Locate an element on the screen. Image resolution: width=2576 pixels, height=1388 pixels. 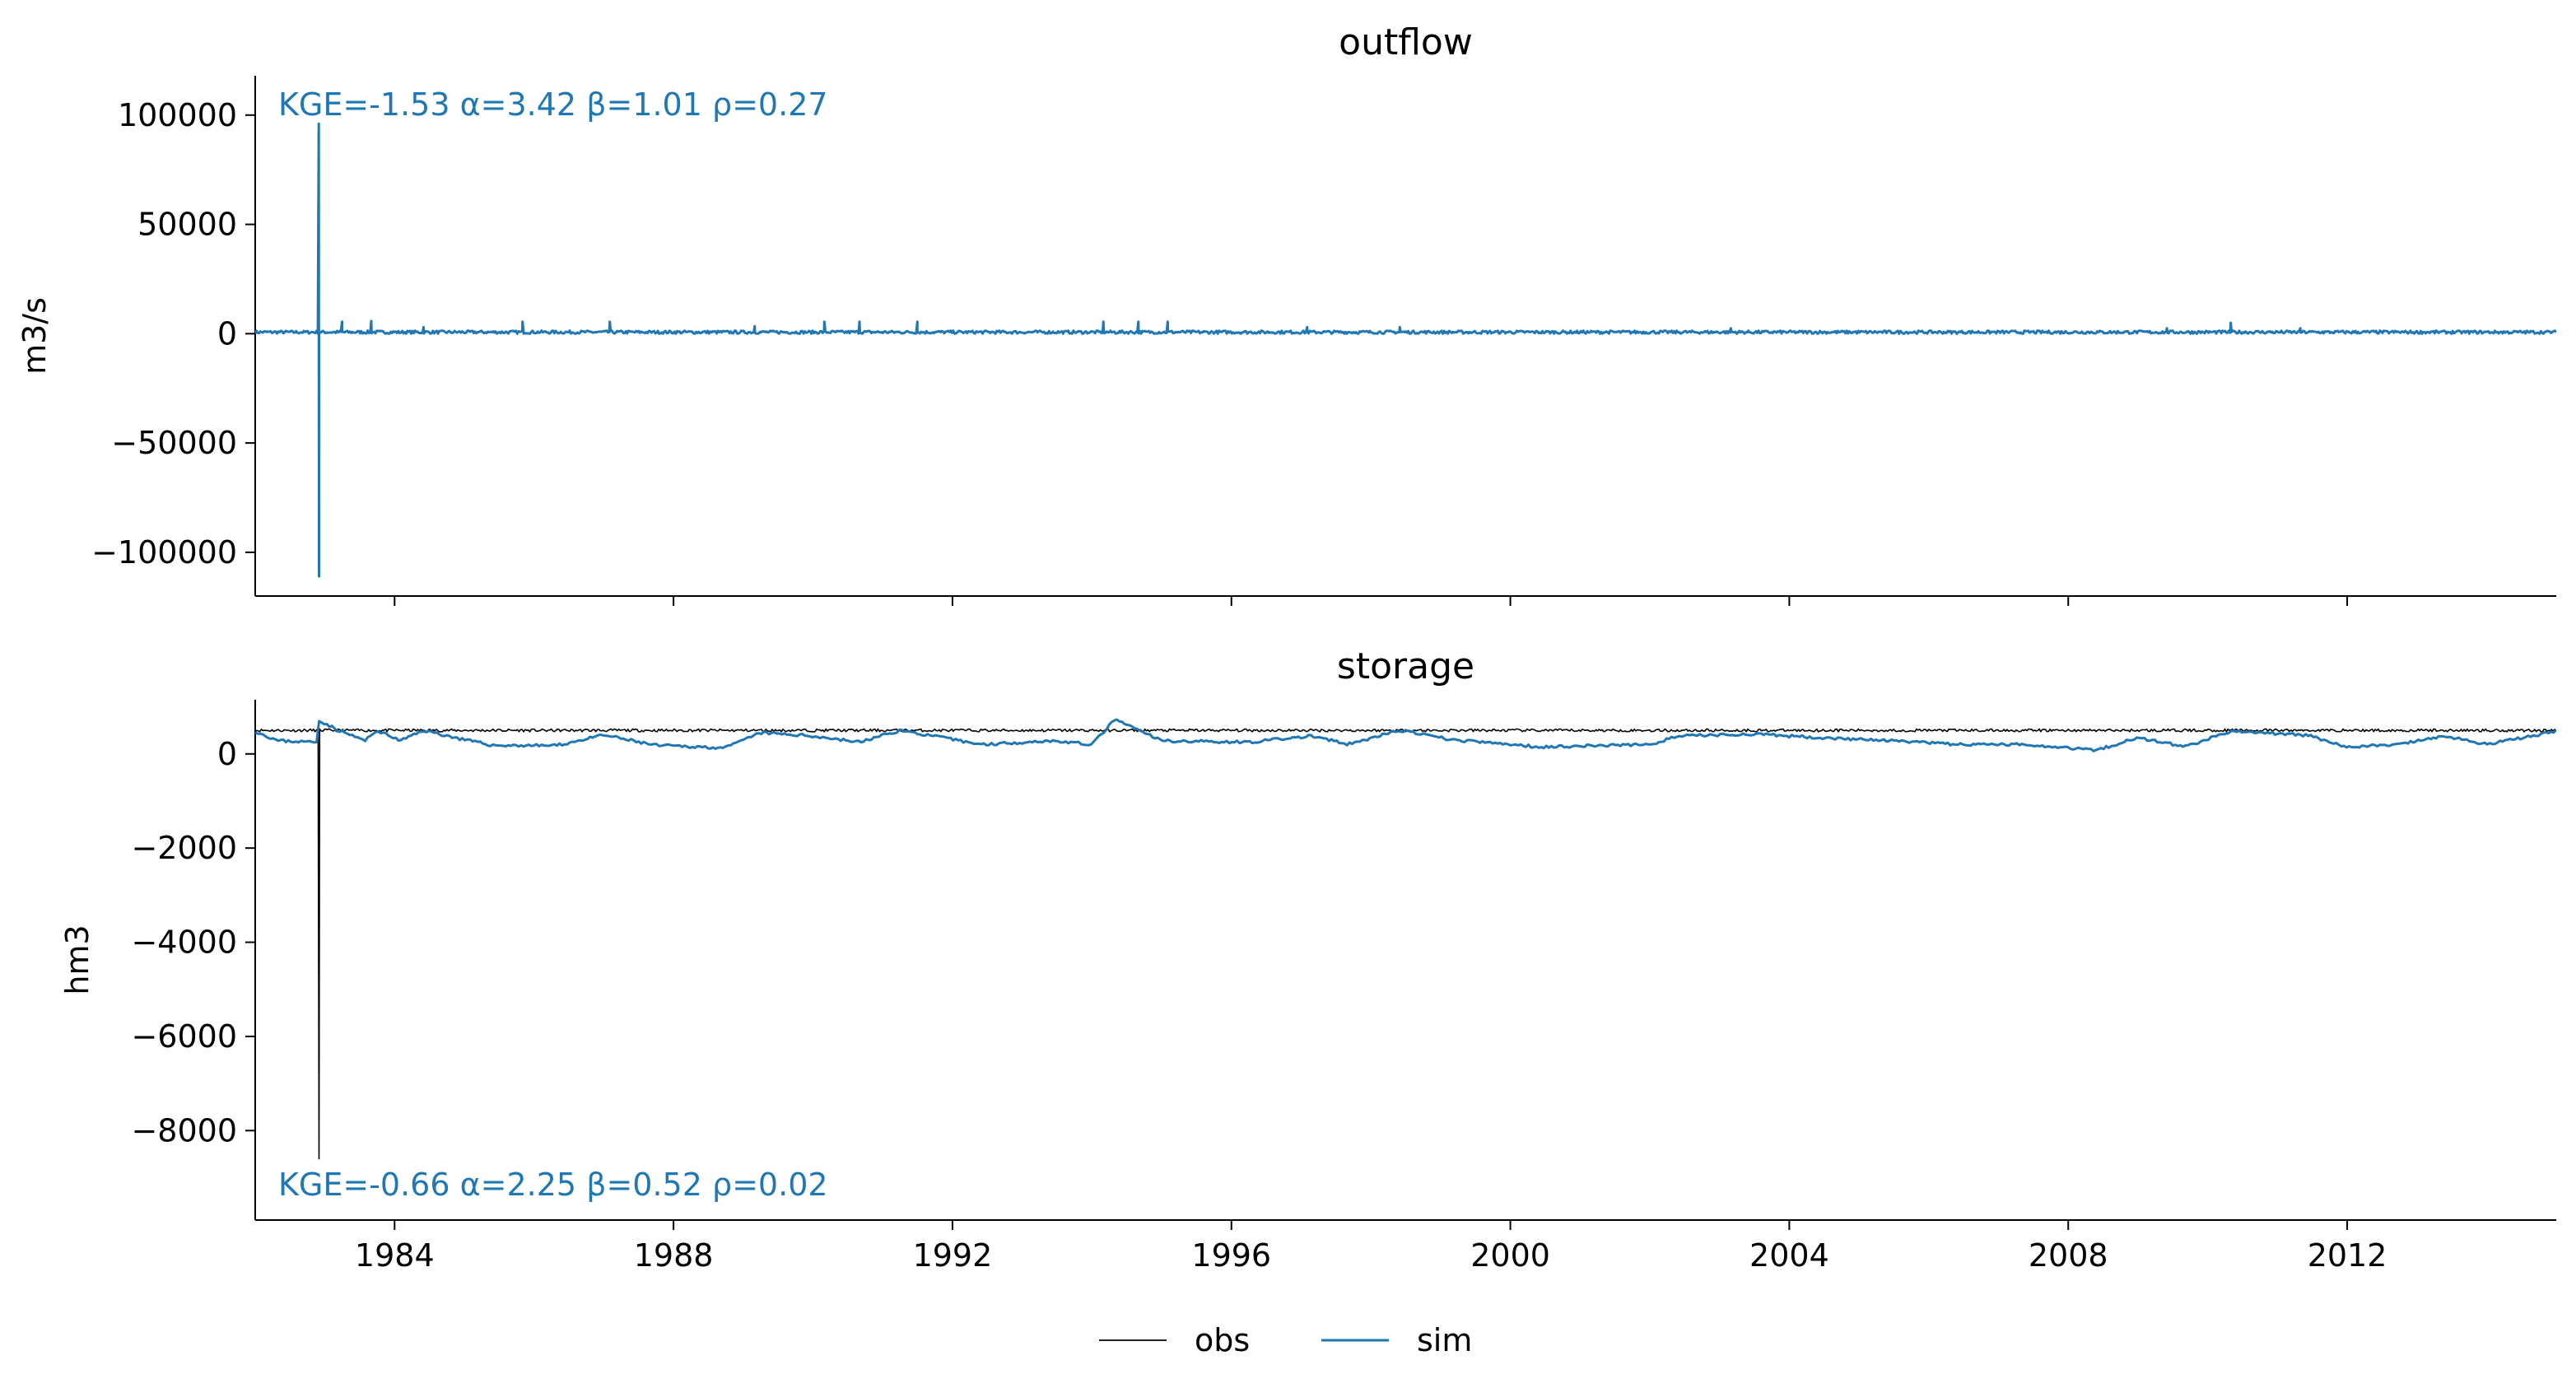
chart-title: storage is located at coordinates (1405, 666).